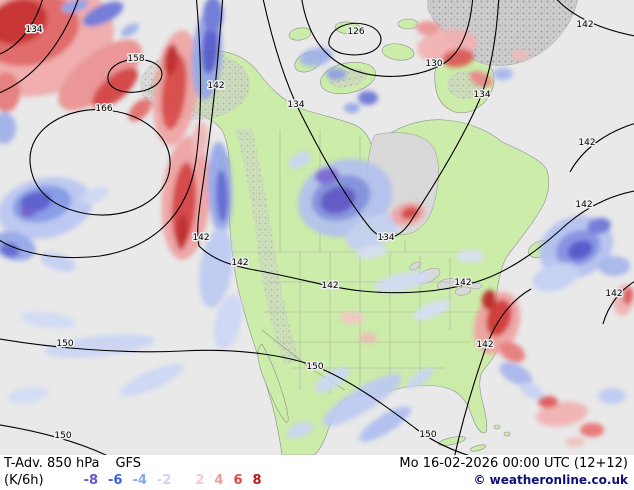  I want to click on contour-label: 130, so click(433, 64).